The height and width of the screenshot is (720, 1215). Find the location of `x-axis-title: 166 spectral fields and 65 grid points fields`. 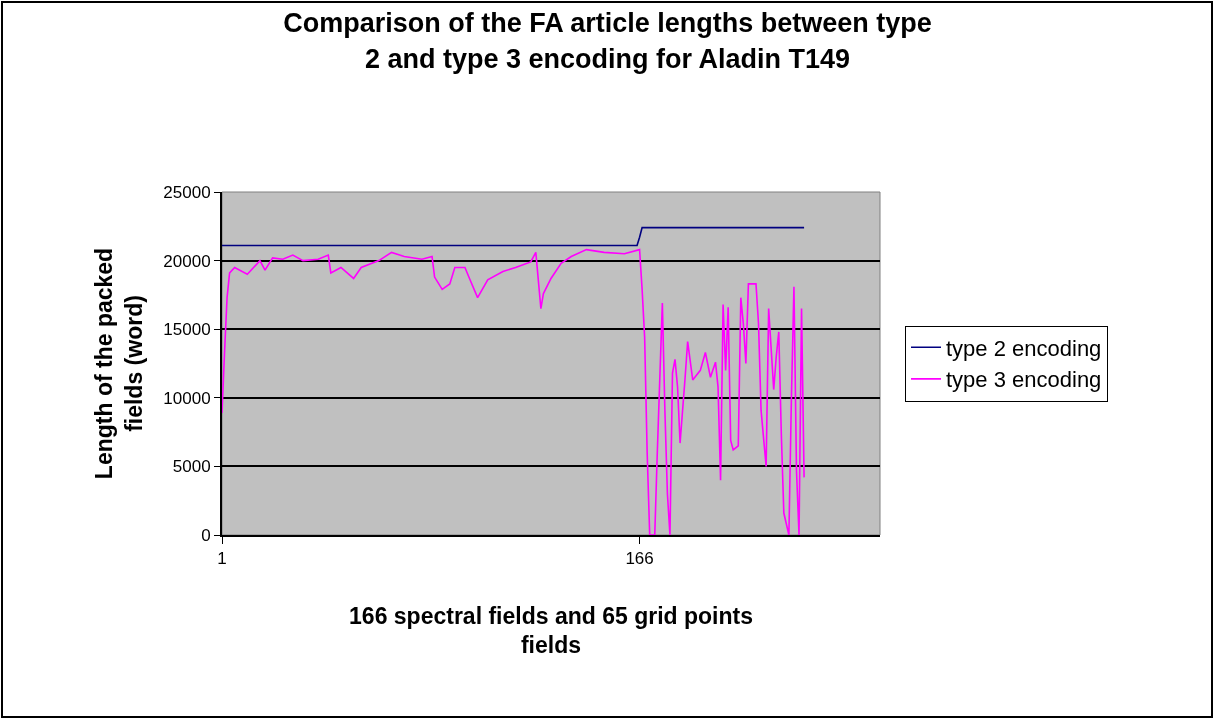

x-axis-title: 166 spectral fields and 65 grid points fields is located at coordinates (551, 630).